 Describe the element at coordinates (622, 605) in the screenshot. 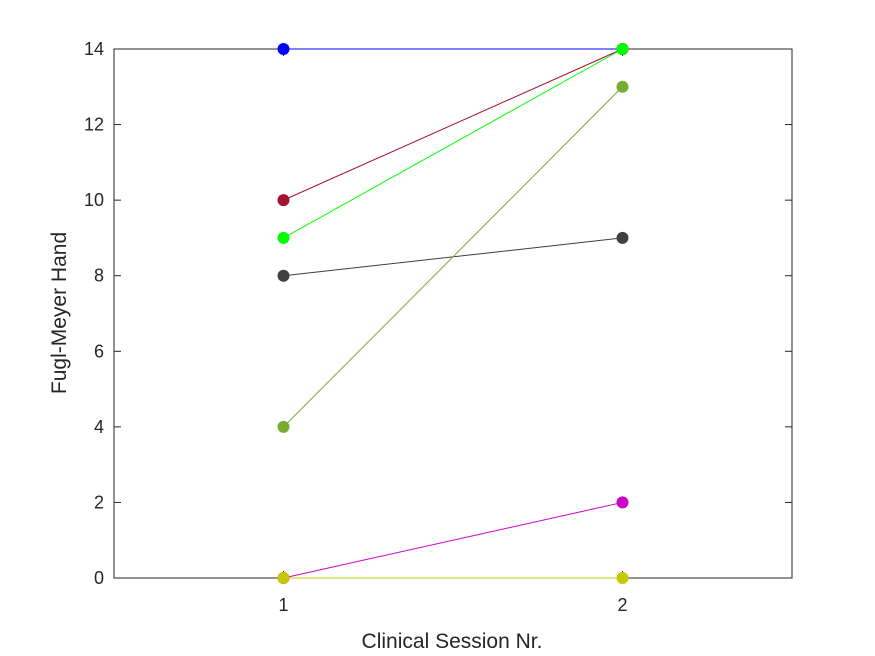

I see `x-tick-label: 2` at that location.